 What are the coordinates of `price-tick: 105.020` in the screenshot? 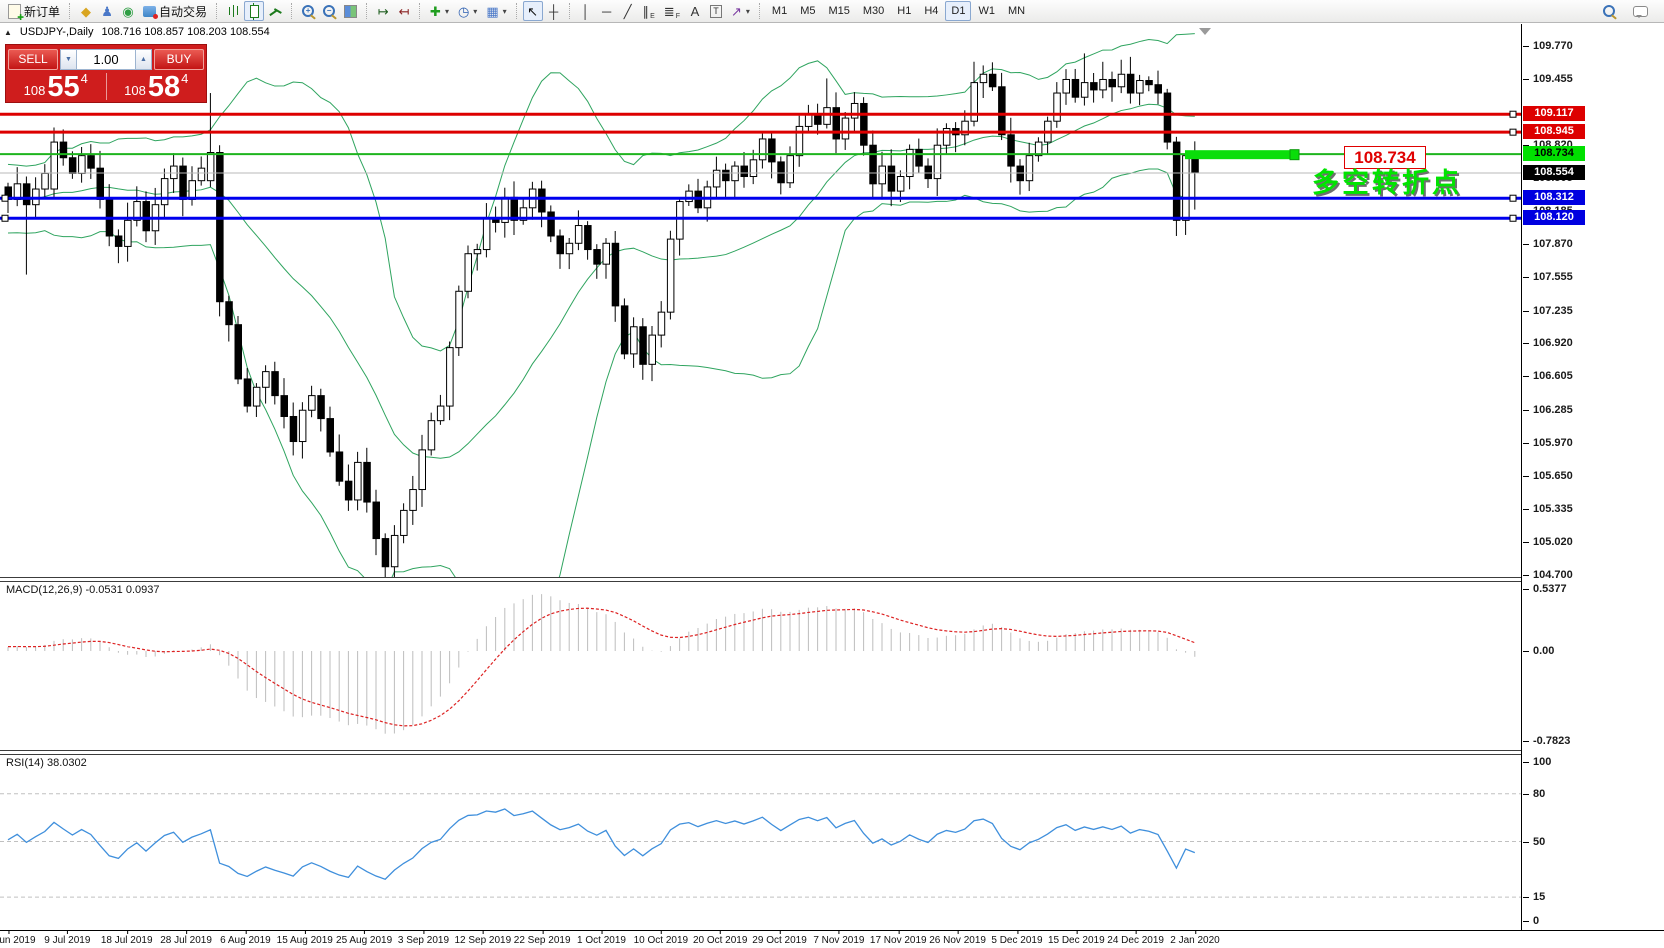 It's located at (1548, 541).